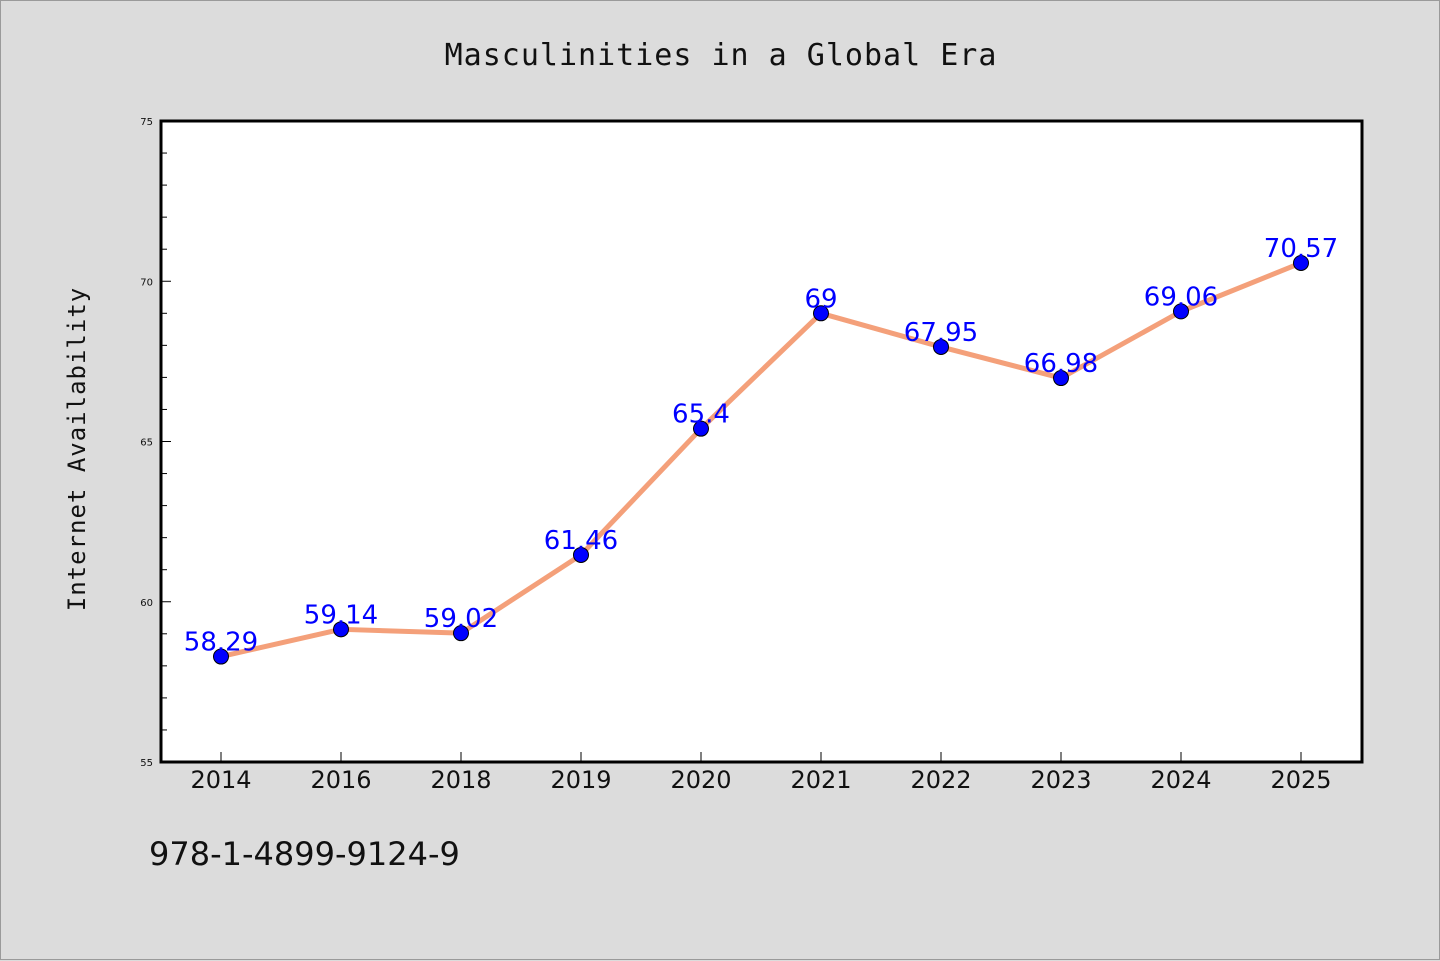 The height and width of the screenshot is (961, 1440). I want to click on x-tick-label: 2020, so click(700, 780).